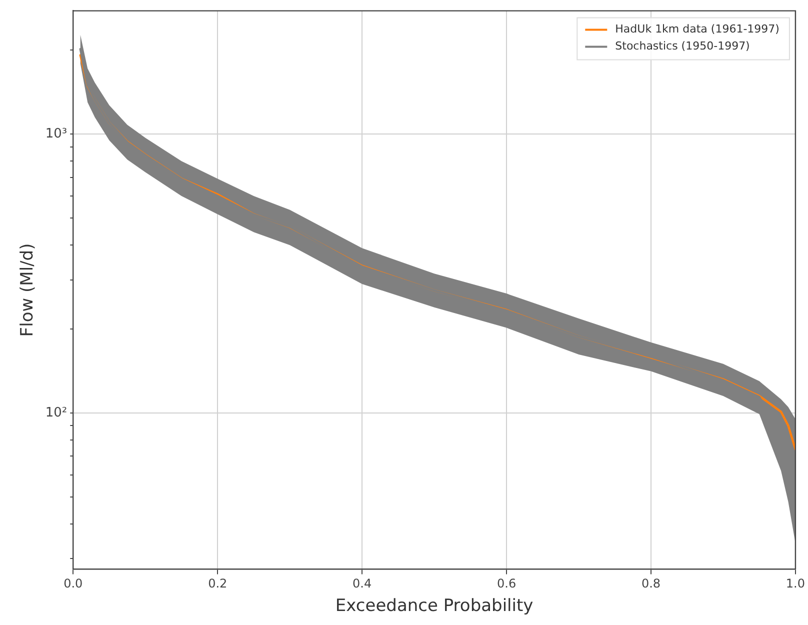  I want to click on y-tick-label: 10³, so click(56, 134).